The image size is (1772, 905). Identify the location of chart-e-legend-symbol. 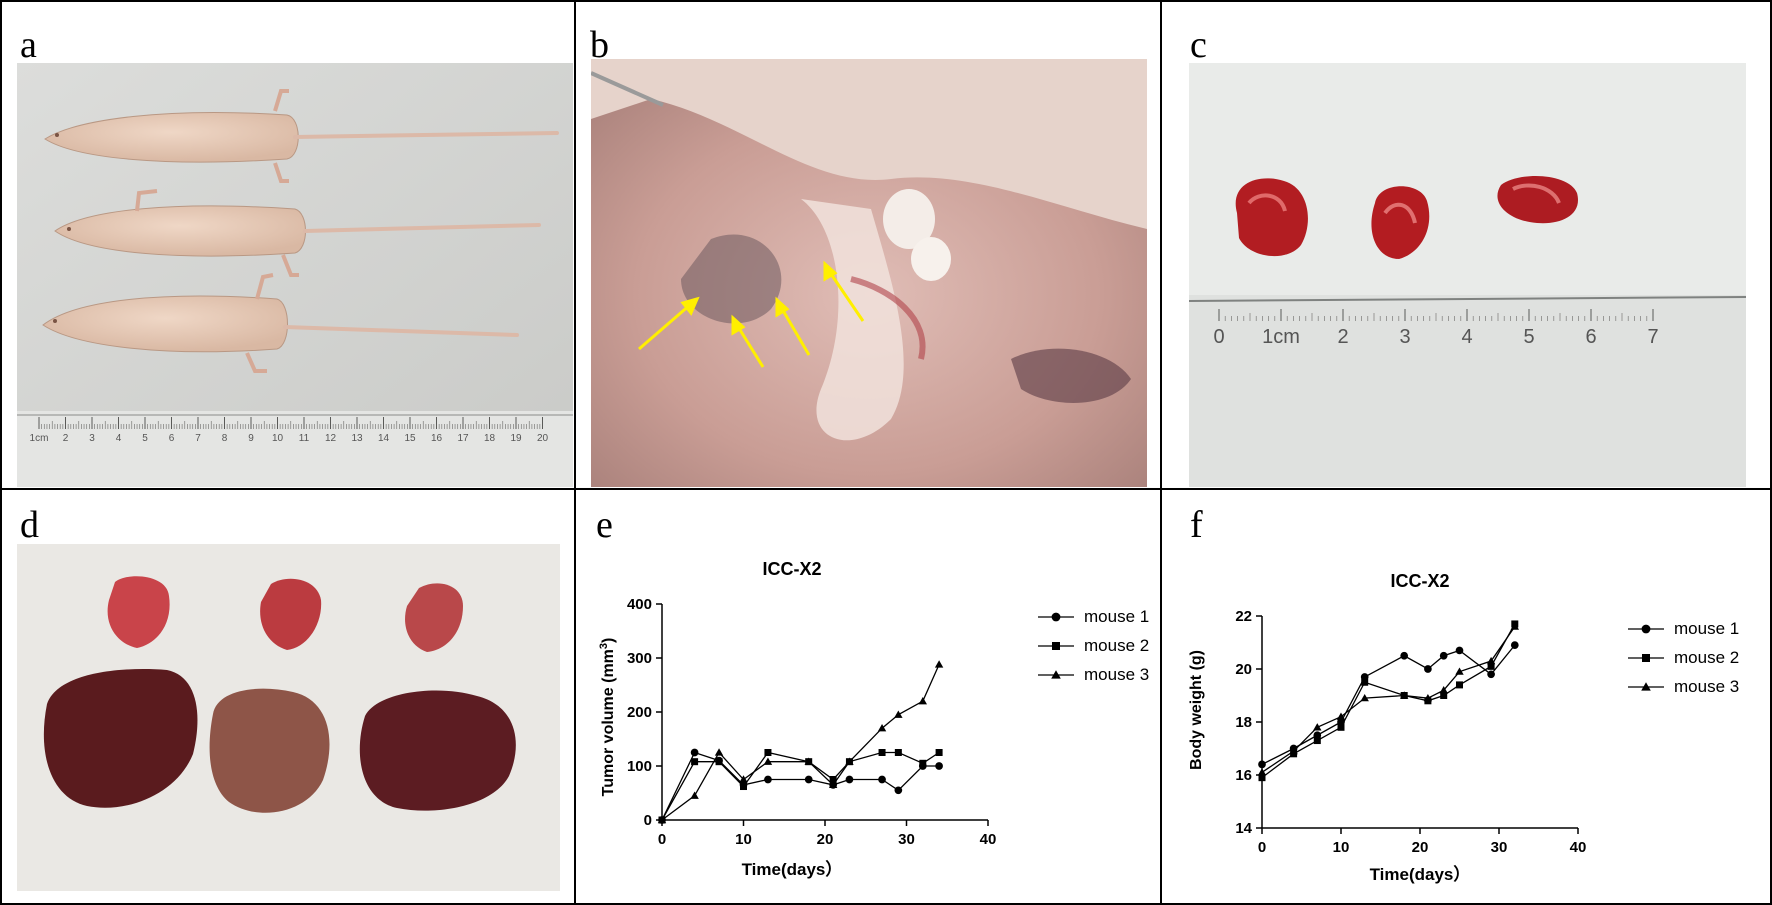
(1056, 617).